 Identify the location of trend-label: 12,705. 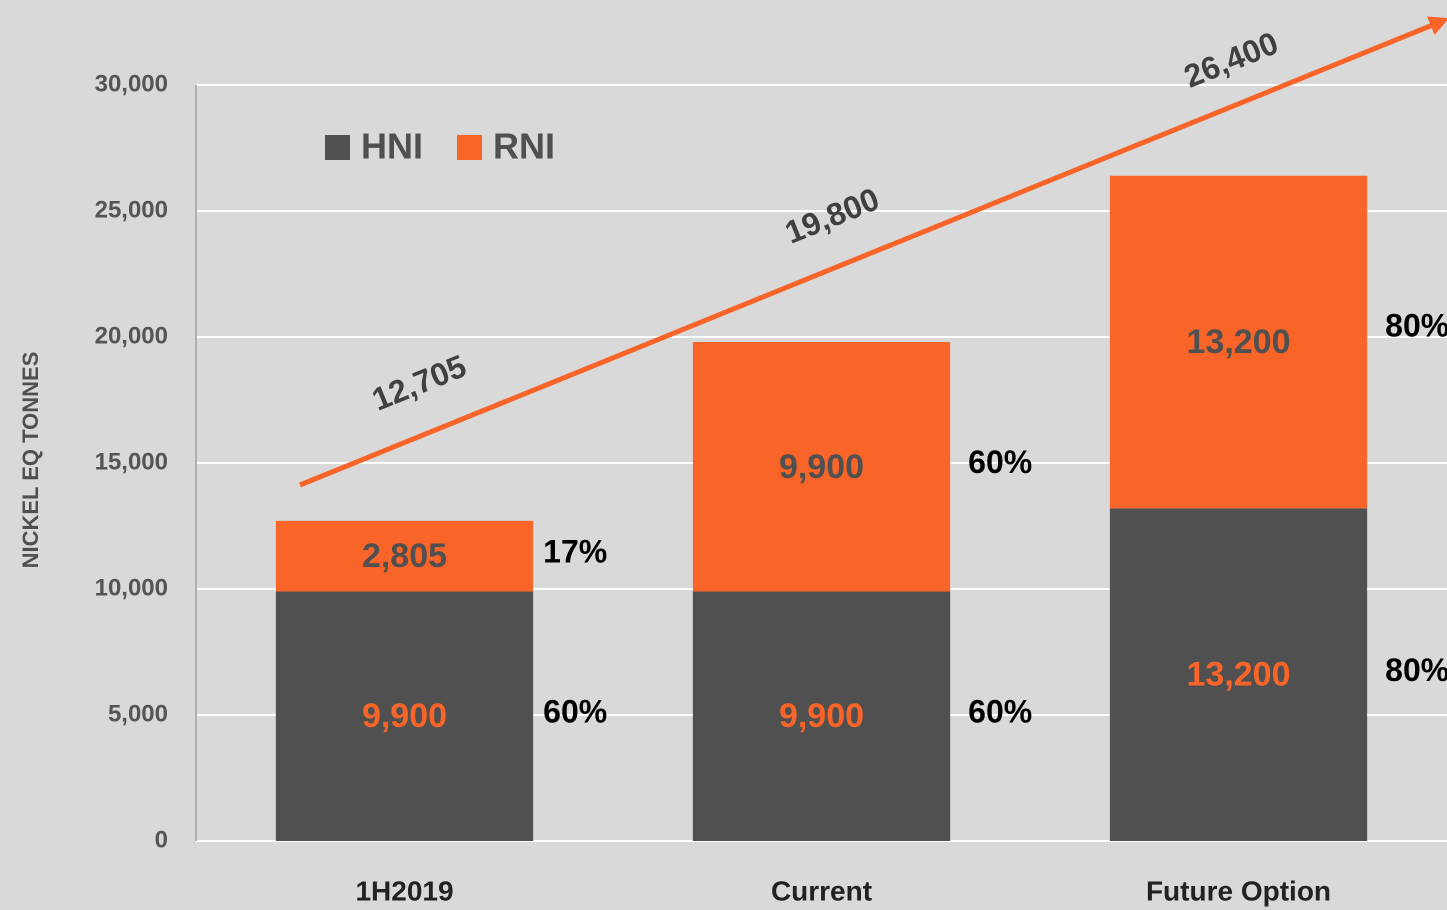
(419, 383).